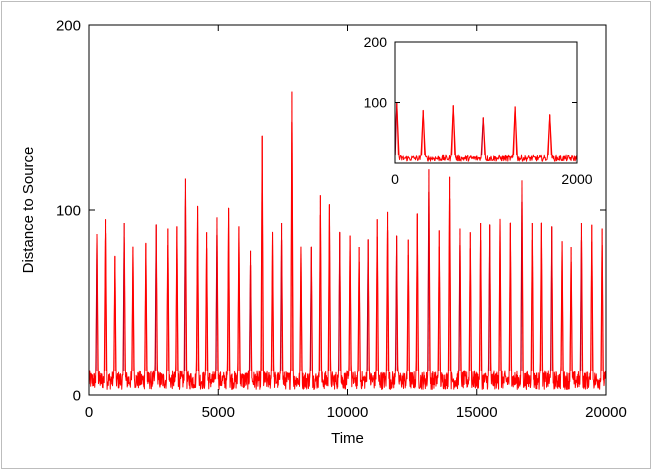 This screenshot has height=475, width=654. Describe the element at coordinates (477, 412) in the screenshot. I see `x-tick-label: 15000` at that location.